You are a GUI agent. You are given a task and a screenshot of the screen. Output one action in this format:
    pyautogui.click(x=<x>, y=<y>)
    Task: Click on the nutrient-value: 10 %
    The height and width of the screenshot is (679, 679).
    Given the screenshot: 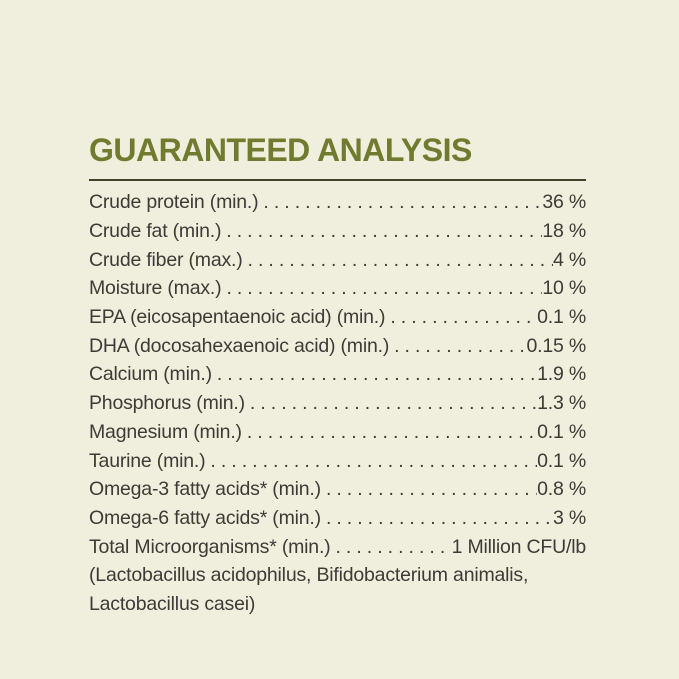 What is the action you would take?
    pyautogui.click(x=564, y=288)
    